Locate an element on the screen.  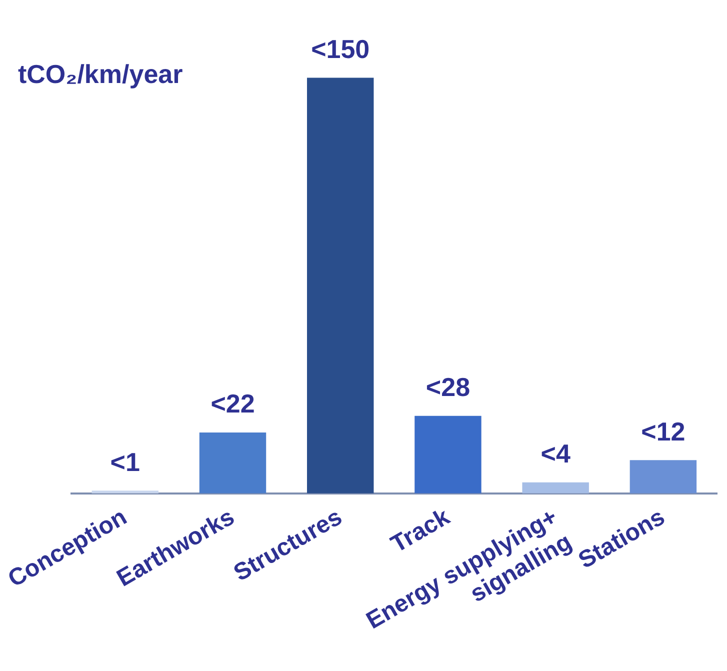
data-label: <1 is located at coordinates (125, 461).